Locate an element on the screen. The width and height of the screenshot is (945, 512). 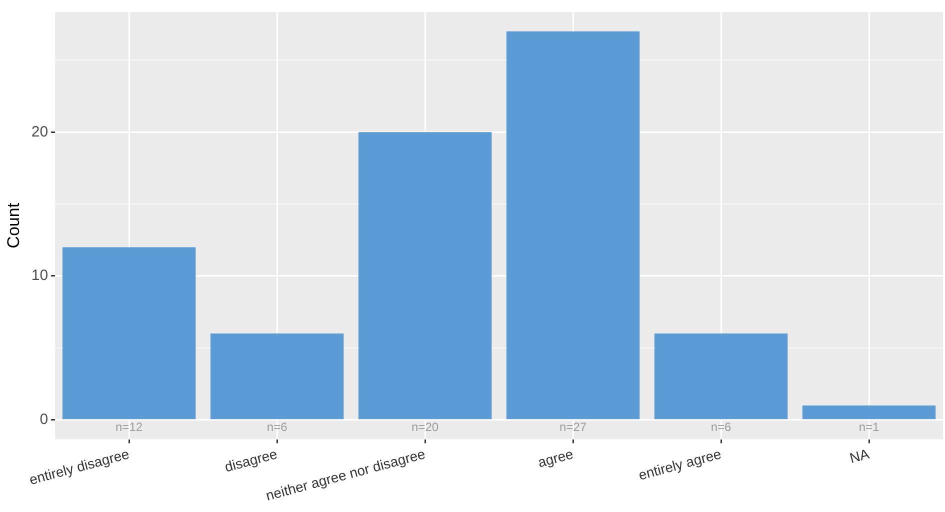
x-tick-label: entirely agree is located at coordinates (679, 464).